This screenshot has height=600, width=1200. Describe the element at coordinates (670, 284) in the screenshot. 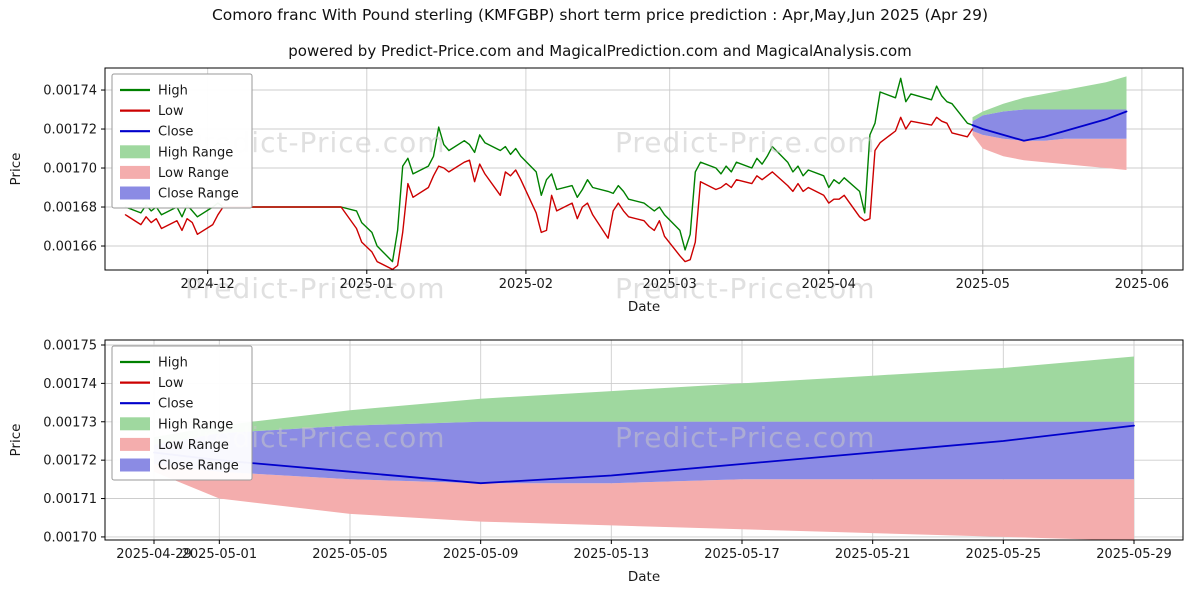

I see `x-tick-label: 2025-03` at that location.